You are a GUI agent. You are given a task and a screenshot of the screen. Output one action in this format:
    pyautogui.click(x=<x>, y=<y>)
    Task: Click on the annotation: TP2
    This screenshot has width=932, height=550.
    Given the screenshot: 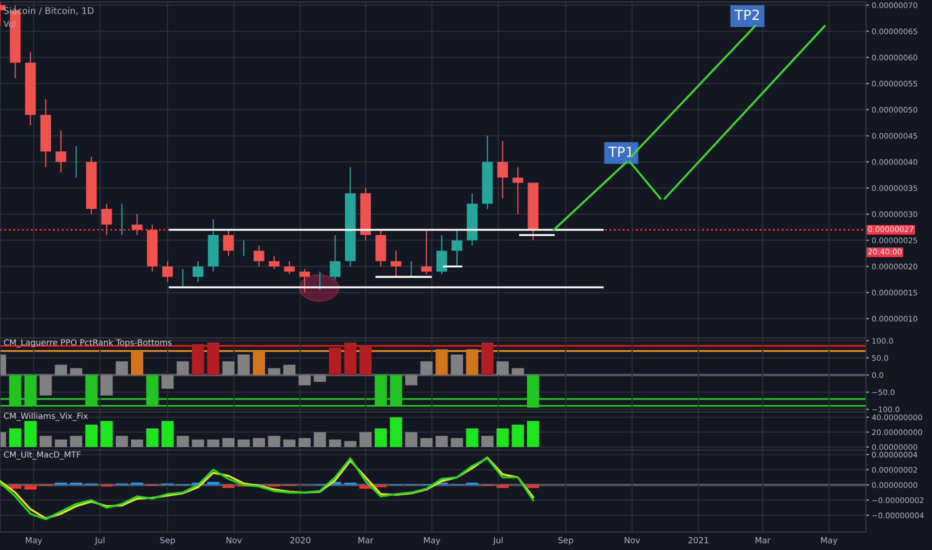 What is the action you would take?
    pyautogui.click(x=746, y=15)
    